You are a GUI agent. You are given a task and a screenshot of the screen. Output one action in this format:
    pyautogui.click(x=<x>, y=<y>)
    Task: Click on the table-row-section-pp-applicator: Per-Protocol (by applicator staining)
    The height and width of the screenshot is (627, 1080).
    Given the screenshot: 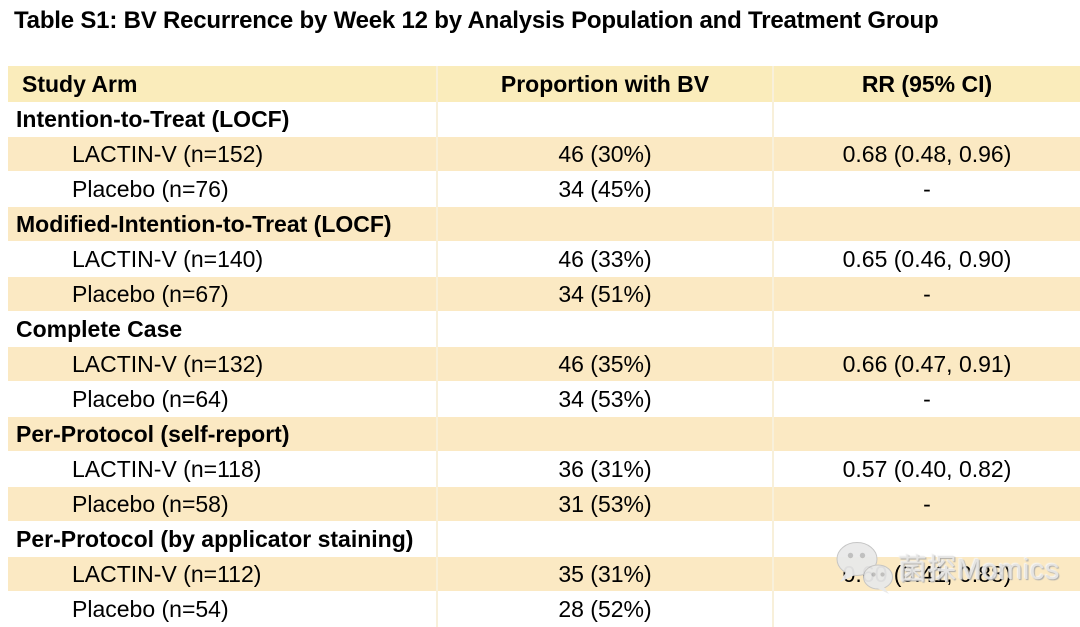 What is the action you would take?
    pyautogui.click(x=544, y=539)
    